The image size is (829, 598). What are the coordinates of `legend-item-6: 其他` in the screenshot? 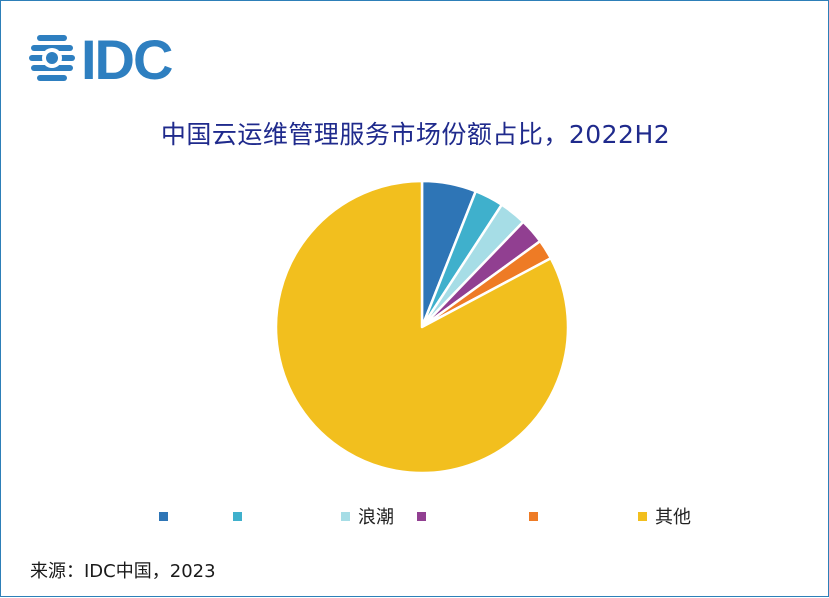 It's located at (664, 516).